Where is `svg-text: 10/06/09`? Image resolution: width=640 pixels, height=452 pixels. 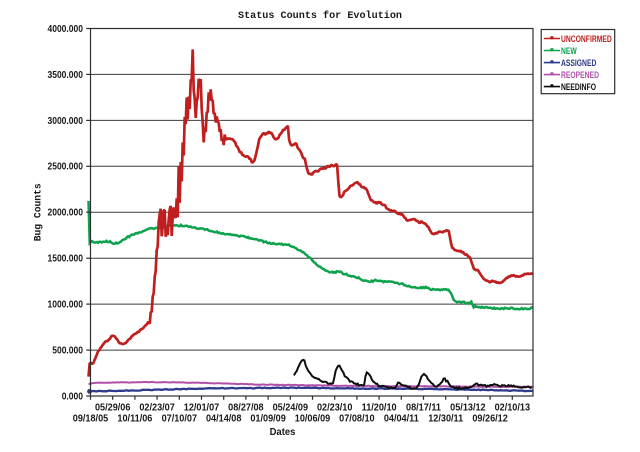
svg-text: 10/06/09 is located at coordinates (312, 418).